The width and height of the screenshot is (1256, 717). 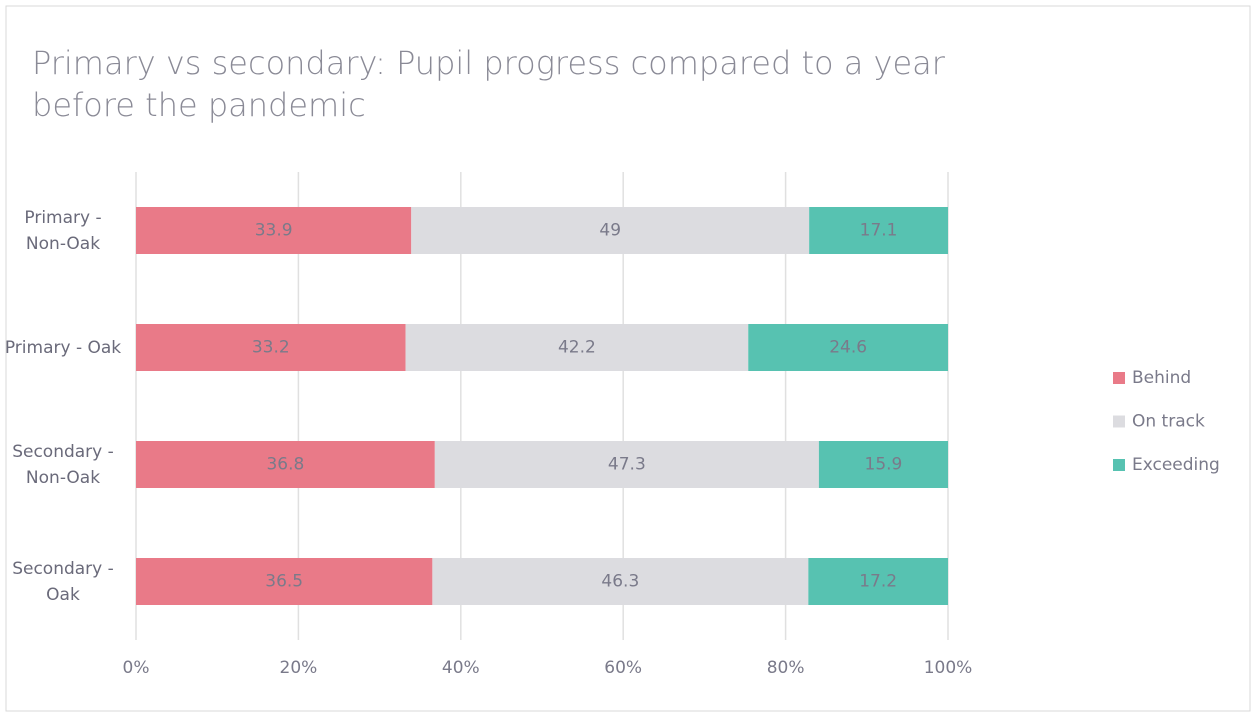 I want to click on y-tick-label: Primary - Non-Oak, so click(x=63, y=230).